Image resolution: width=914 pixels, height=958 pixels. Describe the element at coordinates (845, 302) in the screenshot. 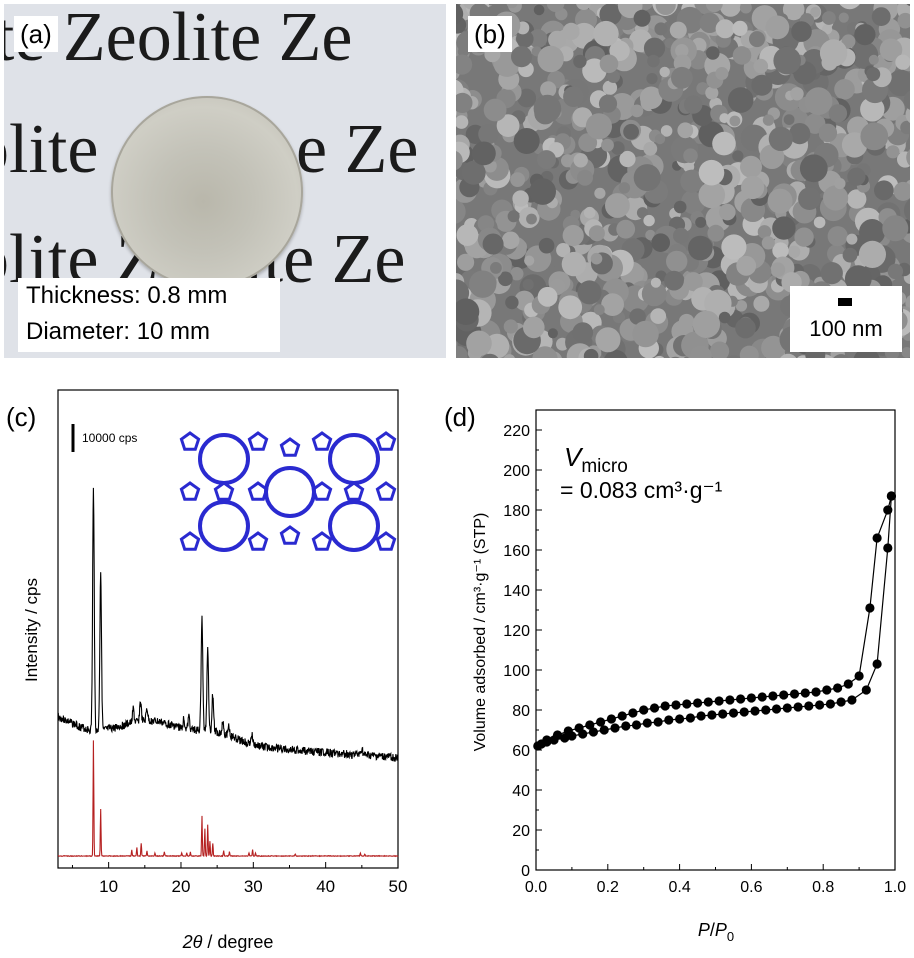

I see `sem-scale-bar` at that location.